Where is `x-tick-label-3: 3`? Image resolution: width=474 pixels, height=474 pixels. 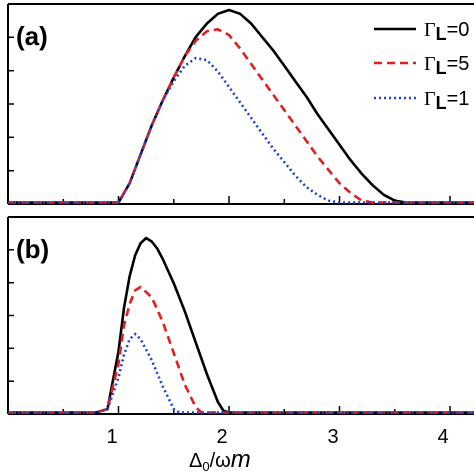 x-tick-label-3: 3 is located at coordinates (332, 437).